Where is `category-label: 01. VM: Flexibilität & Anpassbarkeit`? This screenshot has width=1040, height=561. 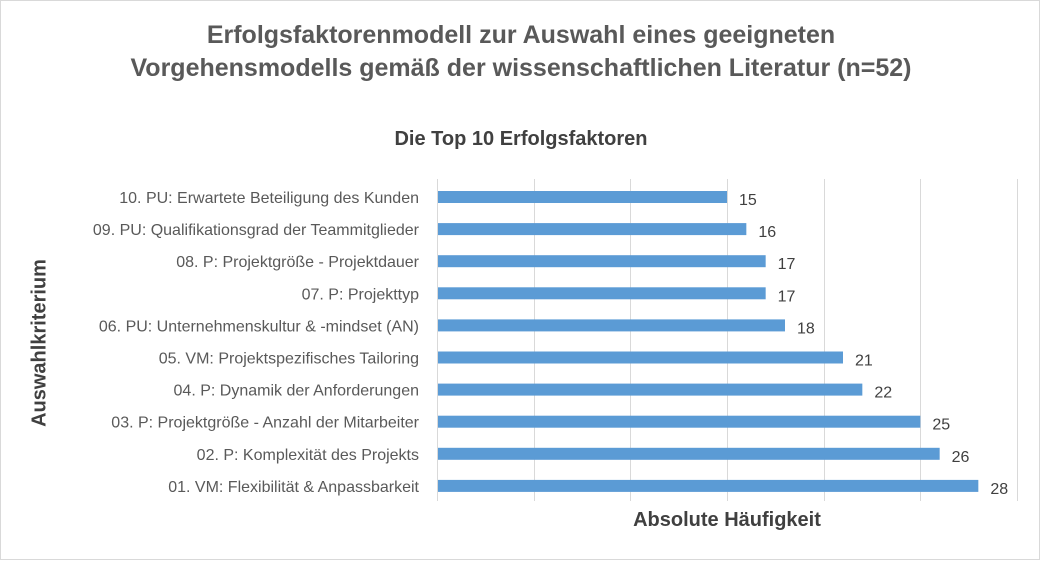
category-label: 01. VM: Flexibilität & Anpassbarkeit is located at coordinates (293, 487).